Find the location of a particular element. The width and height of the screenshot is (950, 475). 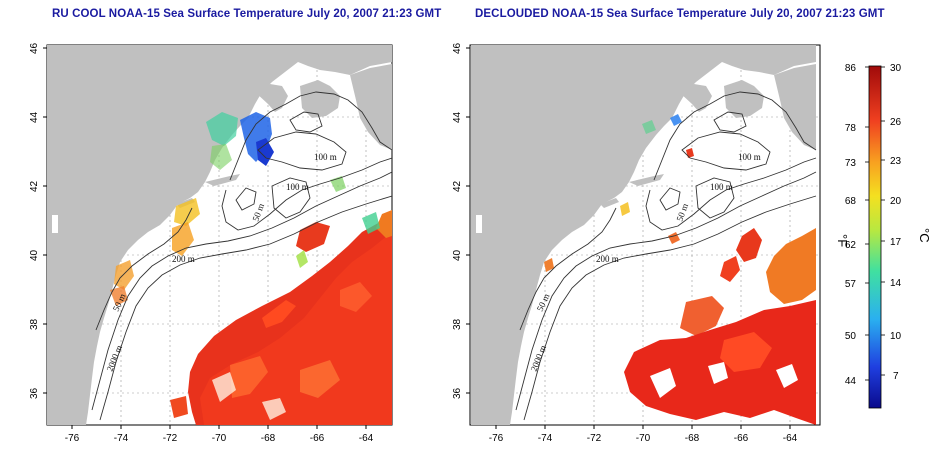

fahrenheit-tick-label: 50 is located at coordinates (851, 336).